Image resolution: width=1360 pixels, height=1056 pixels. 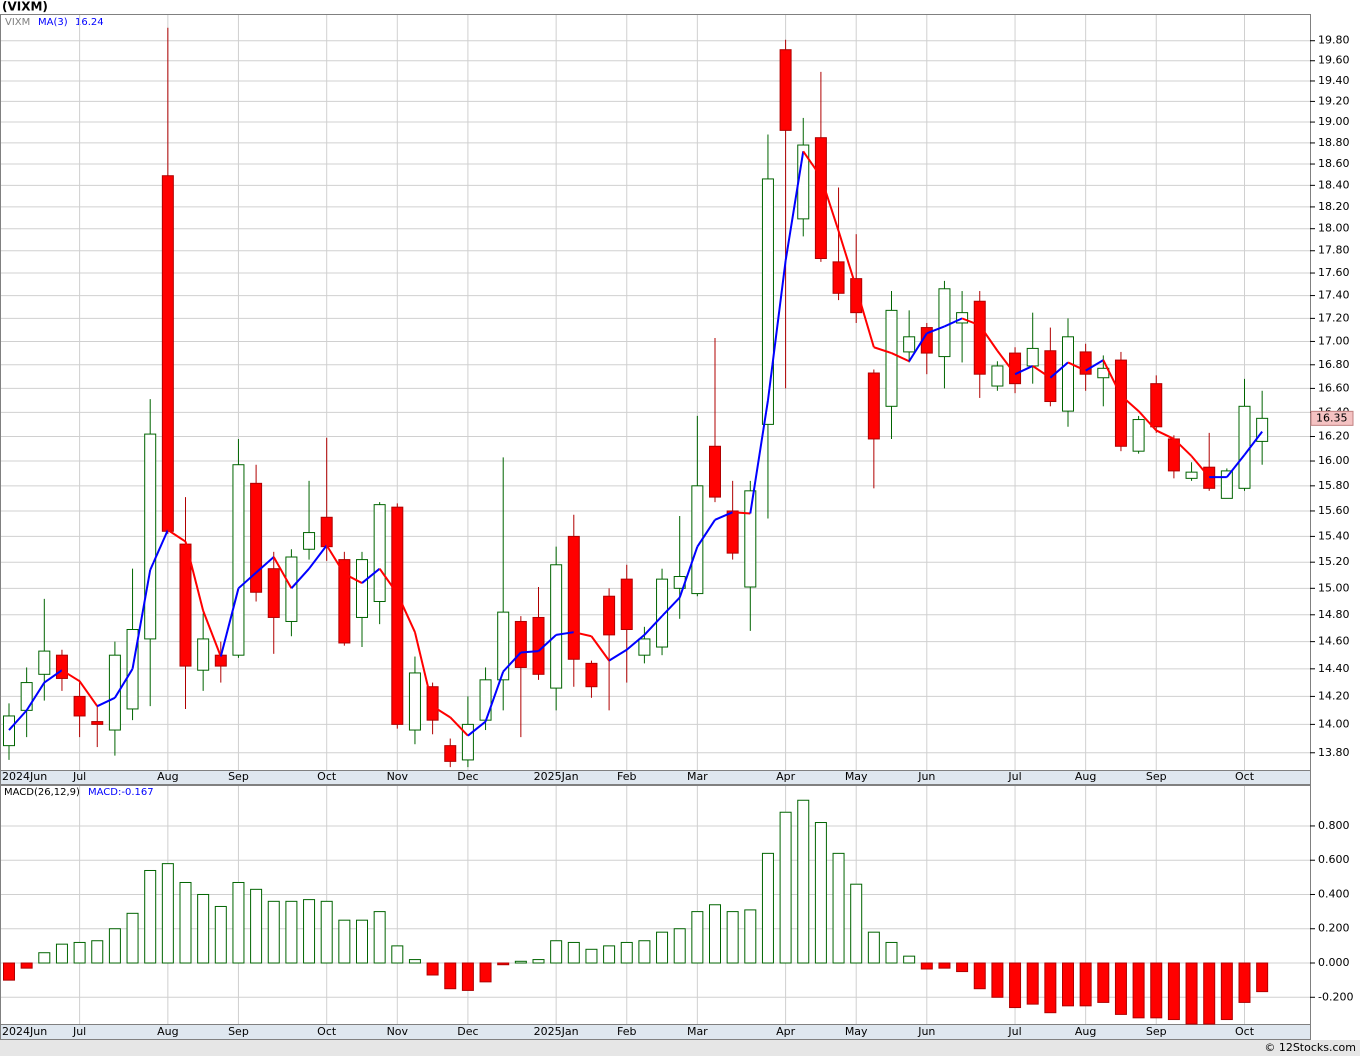 What do you see at coordinates (1334, 317) in the screenshot?
I see `y-tick-label: 17.20` at bounding box center [1334, 317].